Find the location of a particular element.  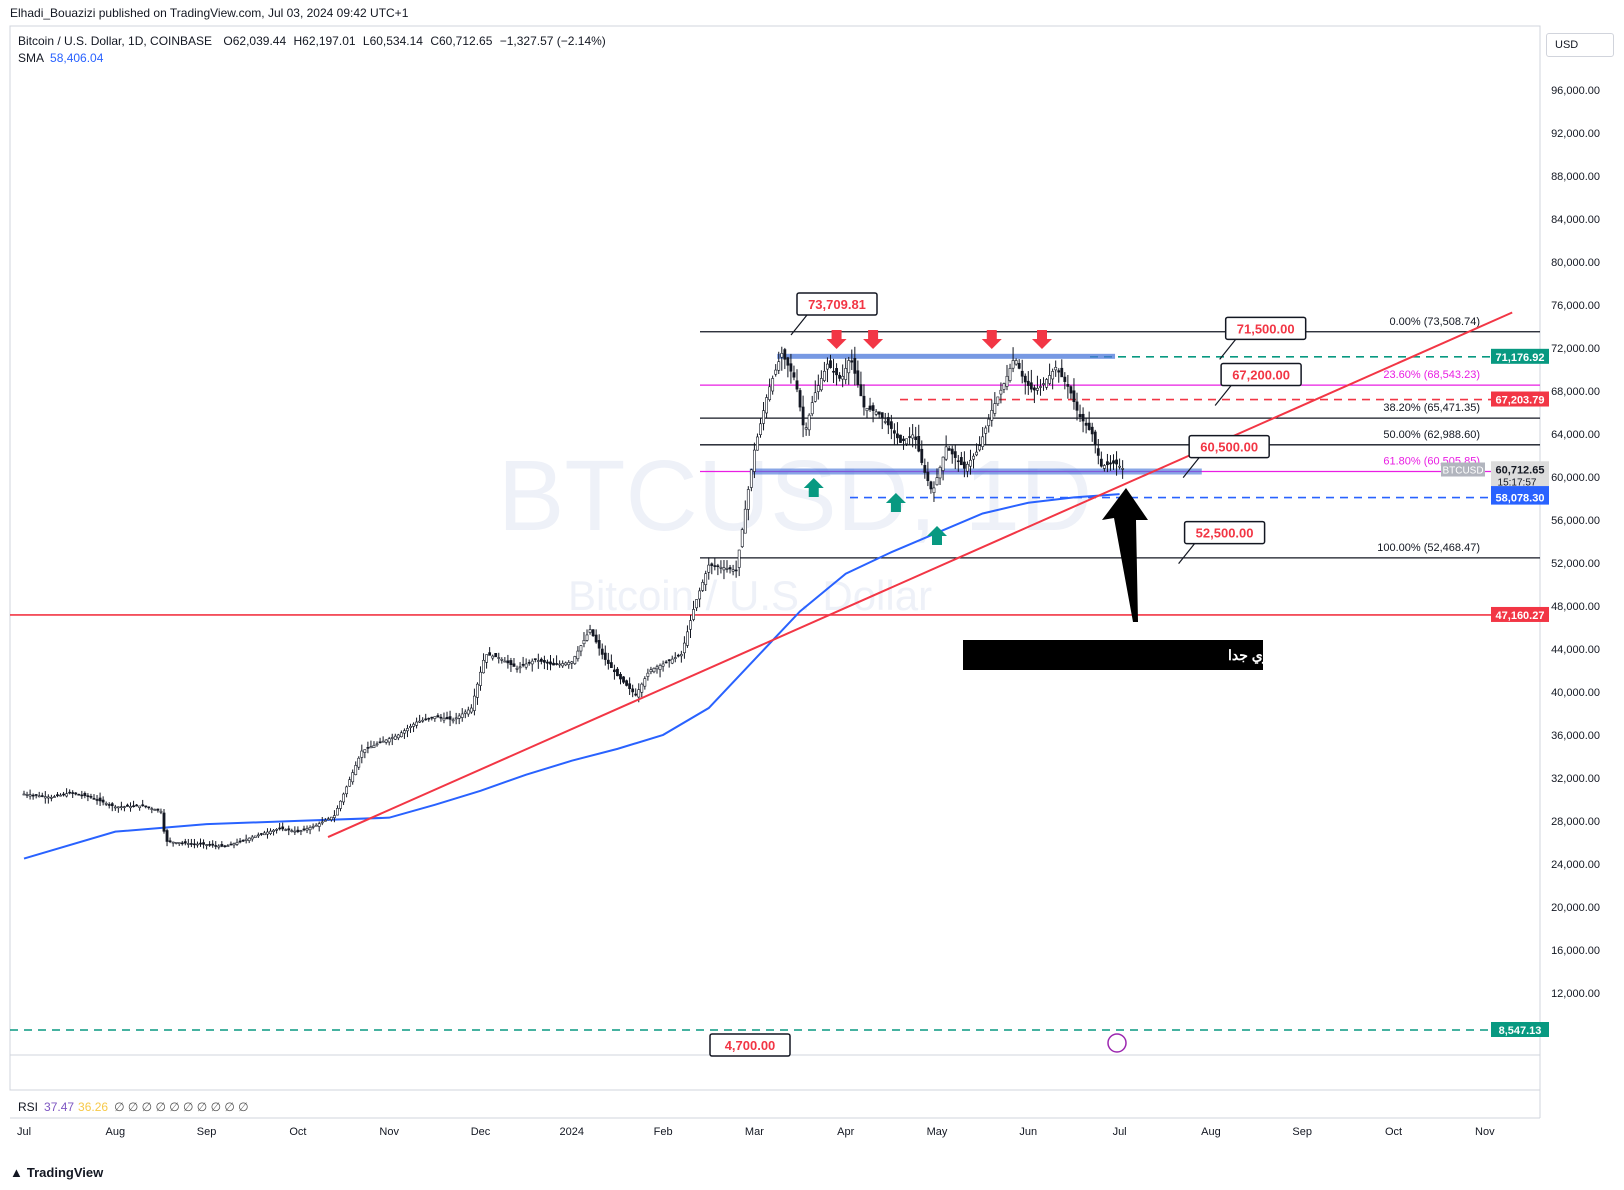

time-tick-label: May is located at coordinates (937, 1132).